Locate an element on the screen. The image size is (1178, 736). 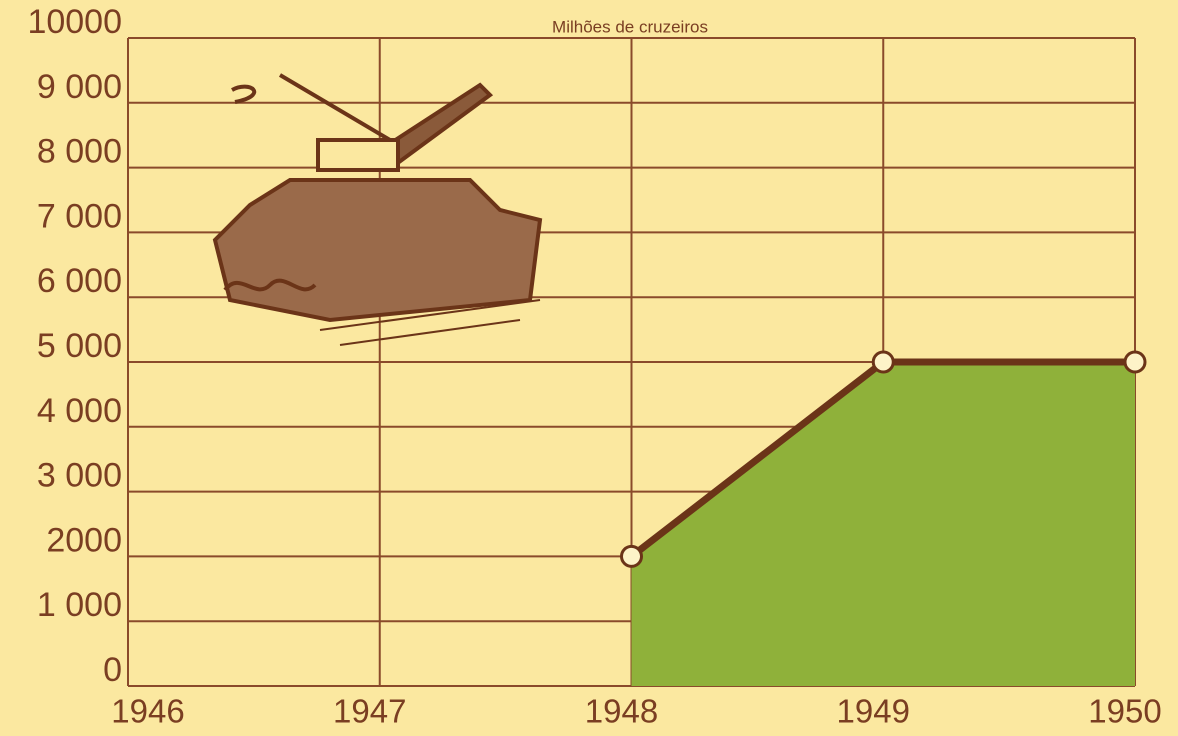
y-tick-label: 2000 is located at coordinates (84, 540).